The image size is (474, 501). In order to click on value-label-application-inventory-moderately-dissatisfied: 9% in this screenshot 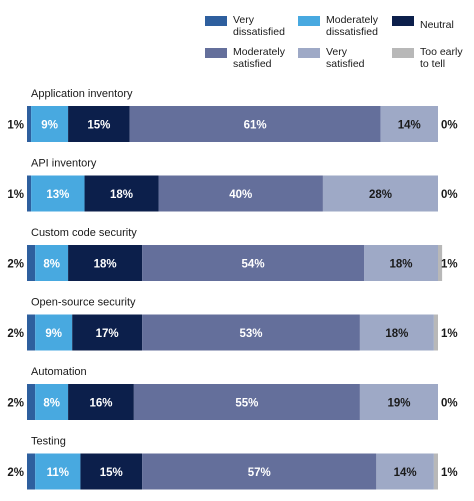, I will do `click(49, 126)`.